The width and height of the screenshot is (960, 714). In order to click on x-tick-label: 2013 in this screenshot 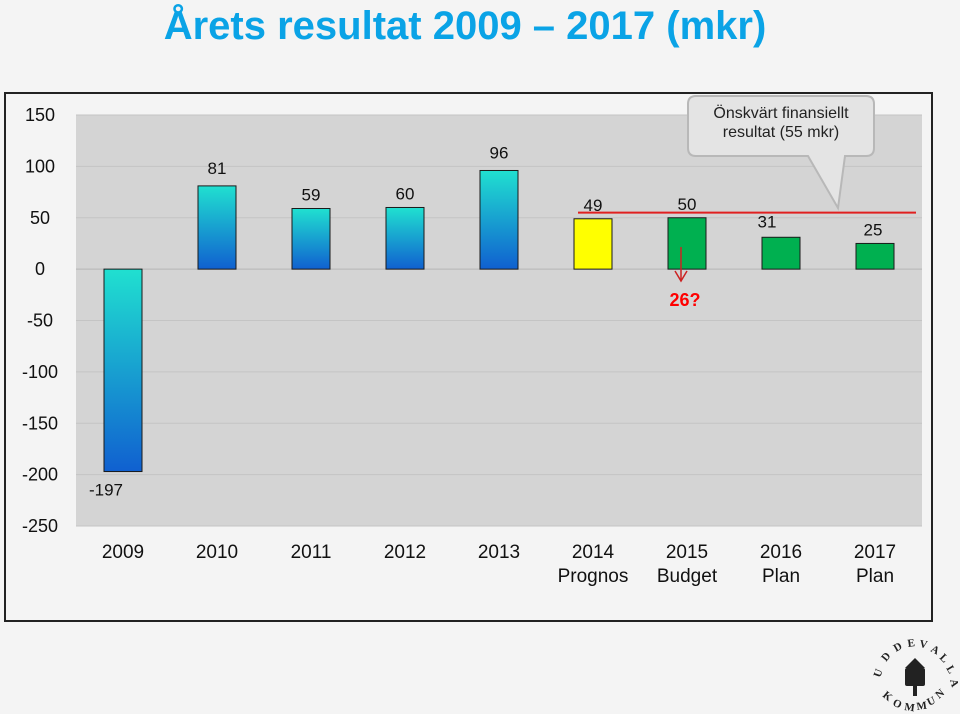, I will do `click(499, 552)`.